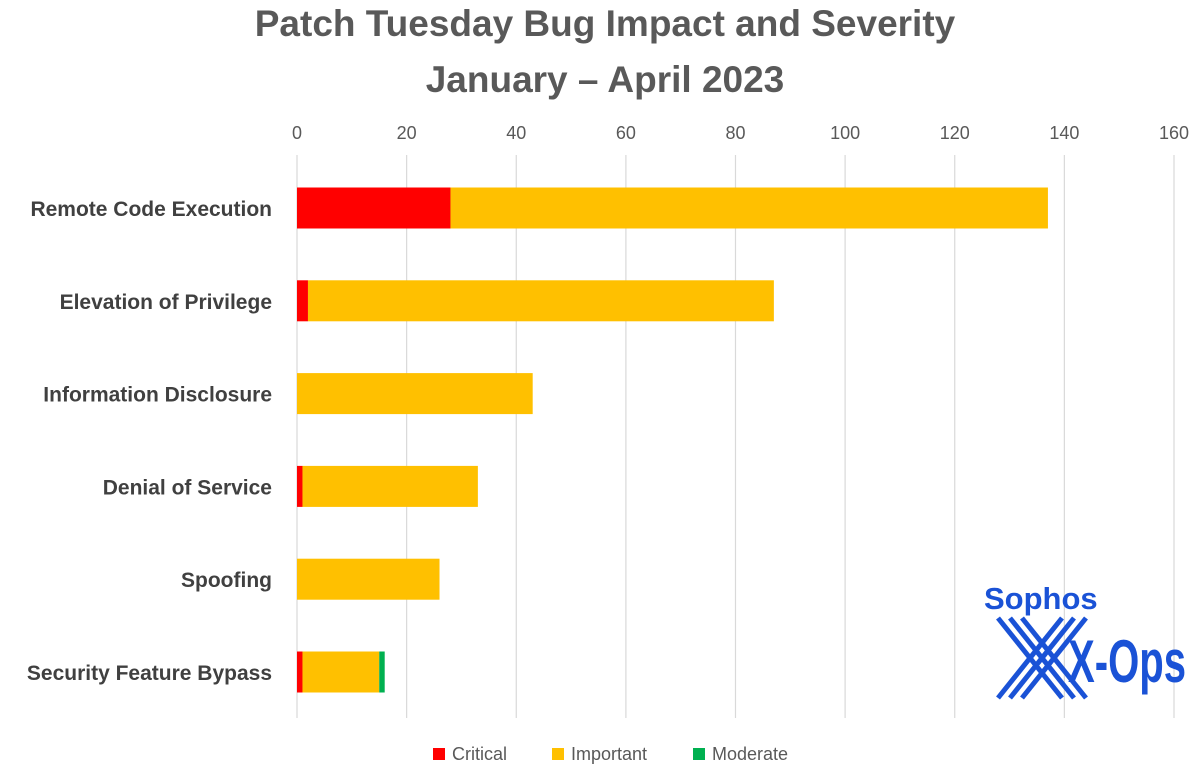 The width and height of the screenshot is (1200, 774). I want to click on category-label: Security Feature Bypass, so click(149, 673).